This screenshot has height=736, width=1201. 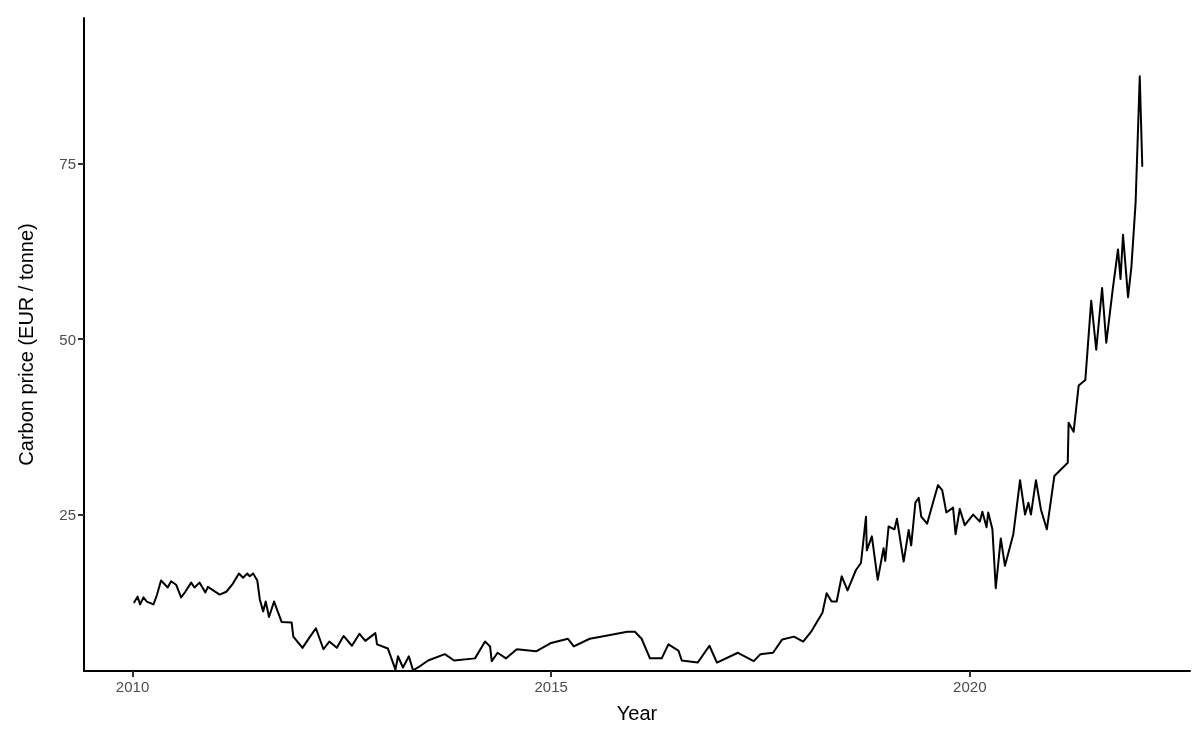 I want to click on x-axis-title: Year, so click(x=637, y=713).